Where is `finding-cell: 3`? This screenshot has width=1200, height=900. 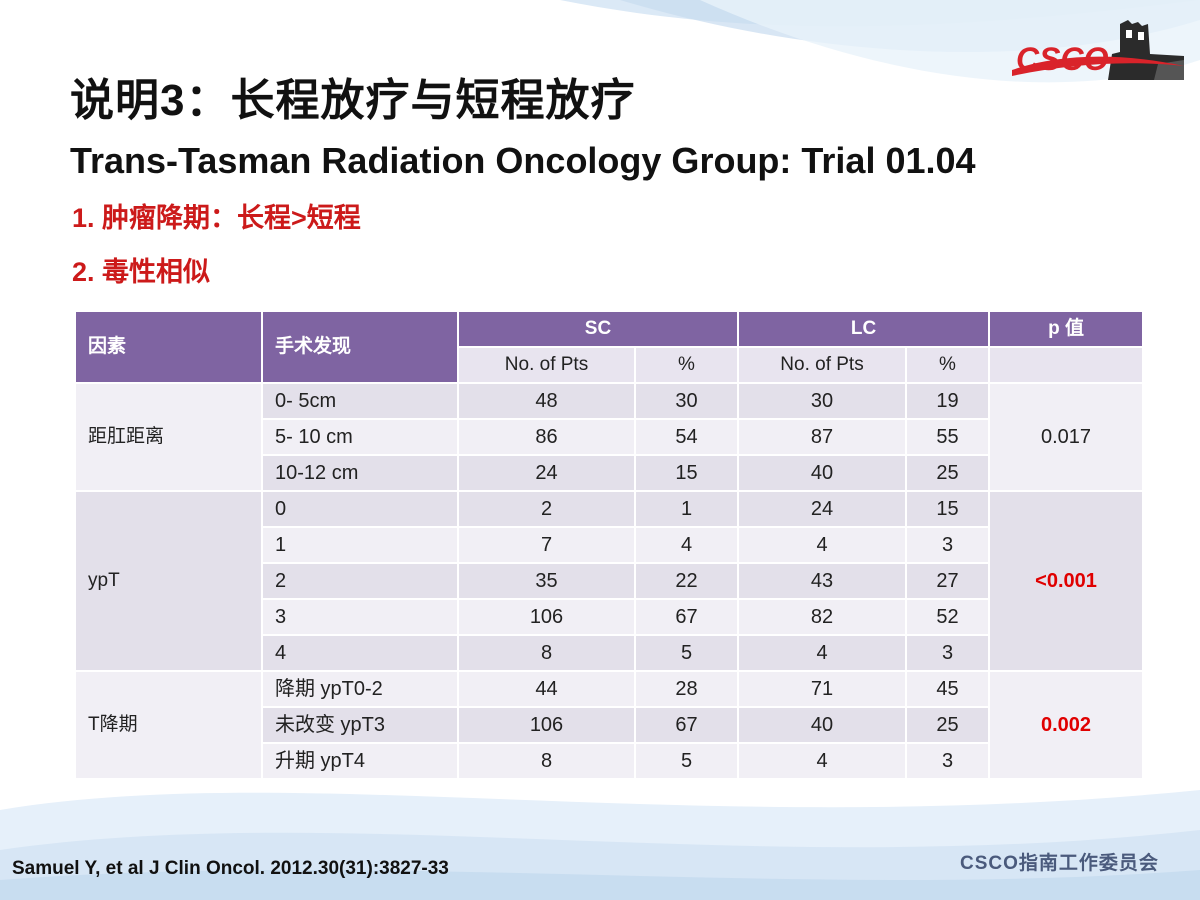
finding-cell: 3 is located at coordinates (360, 617).